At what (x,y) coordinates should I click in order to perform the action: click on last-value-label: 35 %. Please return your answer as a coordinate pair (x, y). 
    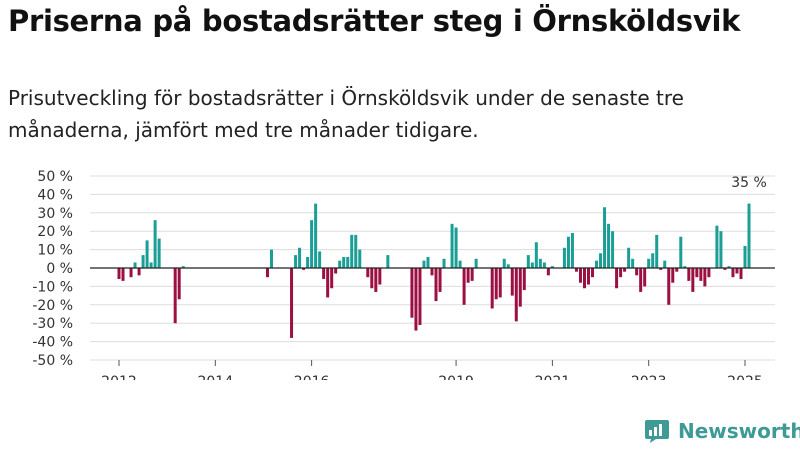
    Looking at the image, I should click on (749, 183).